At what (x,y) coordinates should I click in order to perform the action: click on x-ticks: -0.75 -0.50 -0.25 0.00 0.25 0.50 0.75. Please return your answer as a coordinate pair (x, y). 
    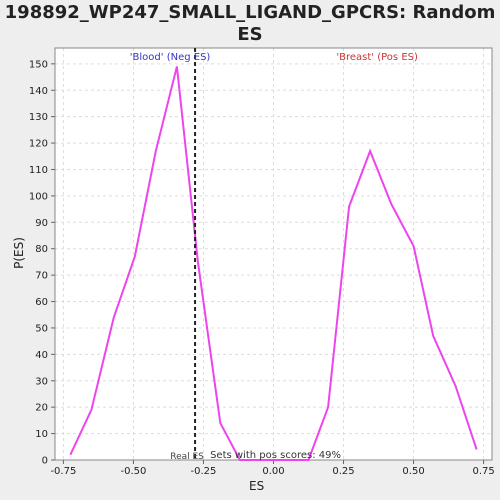
    Looking at the image, I should click on (272, 468).